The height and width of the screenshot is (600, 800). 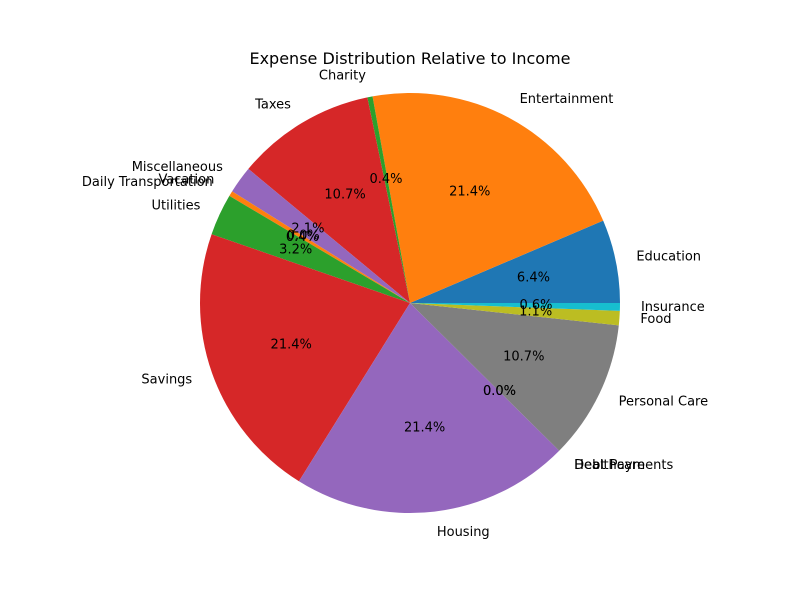 What do you see at coordinates (186, 180) in the screenshot?
I see `slice-label-vacation: Vacation` at bounding box center [186, 180].